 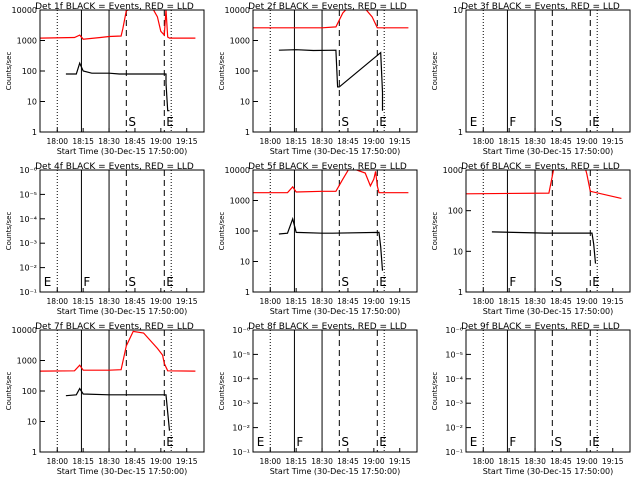 I want to click on panel-title: Det 3f BLACK = Events, RED = LLD, so click(x=540, y=7).